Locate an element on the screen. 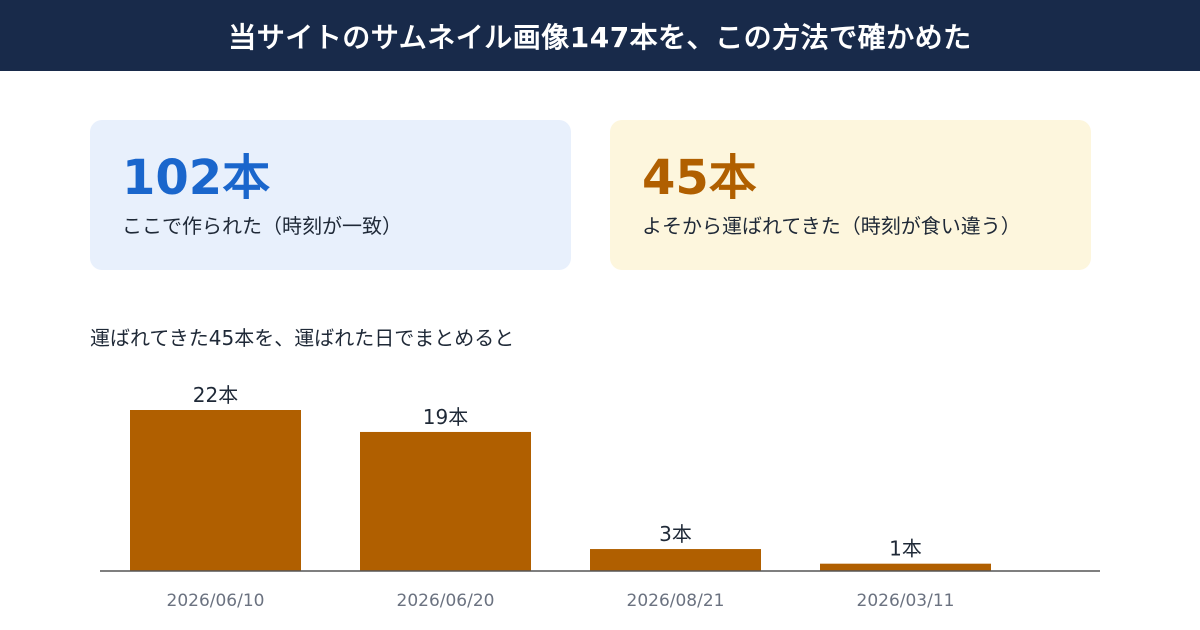  chart-heading: 運ばれてきた45本を、運ばれた日でまとめると is located at coordinates (302, 338).